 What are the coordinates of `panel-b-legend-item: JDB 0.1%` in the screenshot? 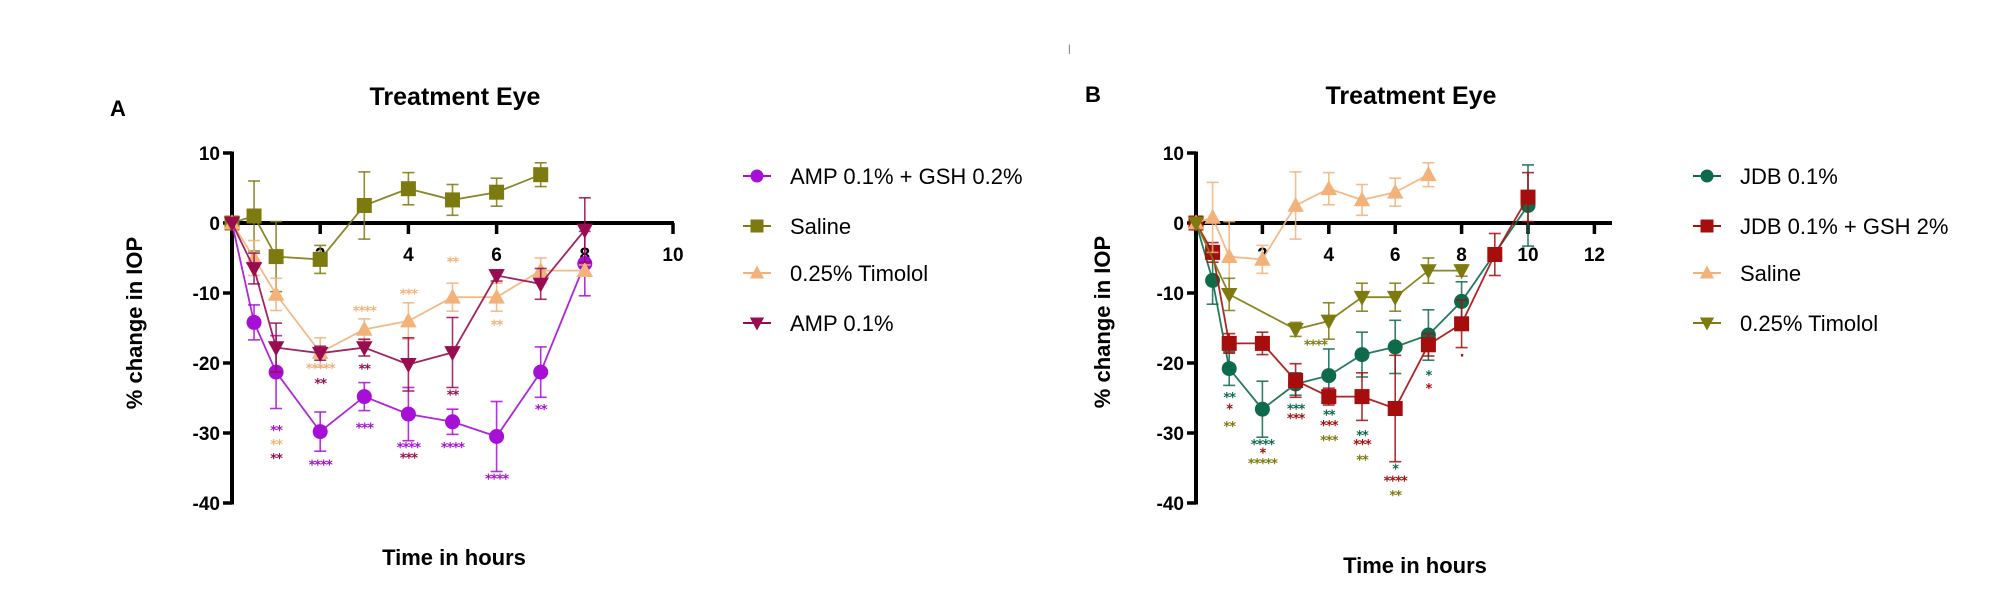 It's located at (1765, 176).